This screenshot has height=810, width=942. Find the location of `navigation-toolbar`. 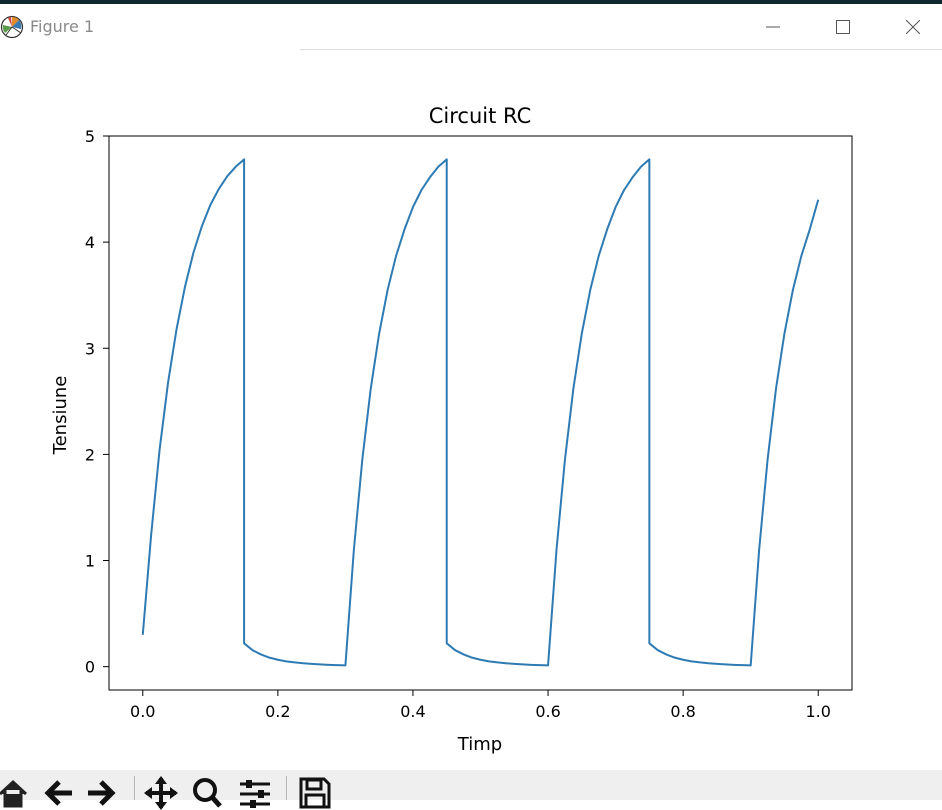

navigation-toolbar is located at coordinates (471, 790).